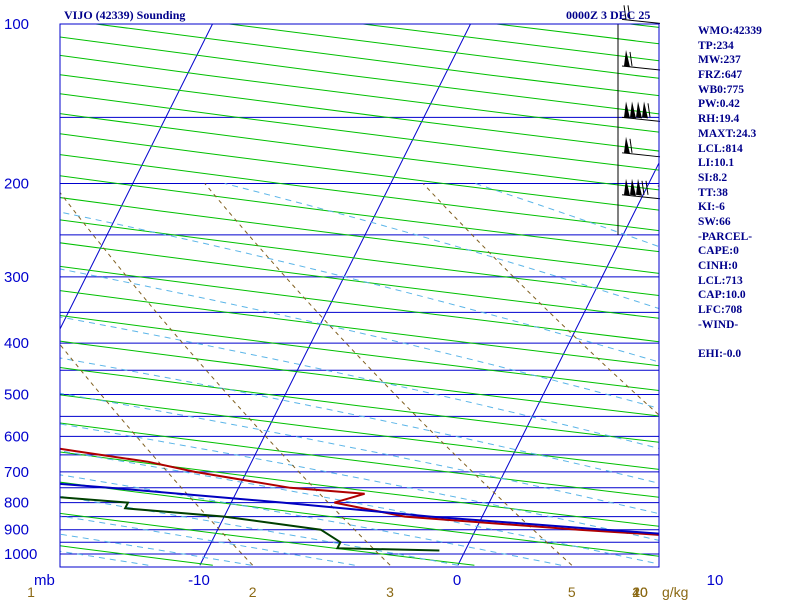 The width and height of the screenshot is (800, 600). I want to click on pressure-tick-label: 600, so click(16, 436).